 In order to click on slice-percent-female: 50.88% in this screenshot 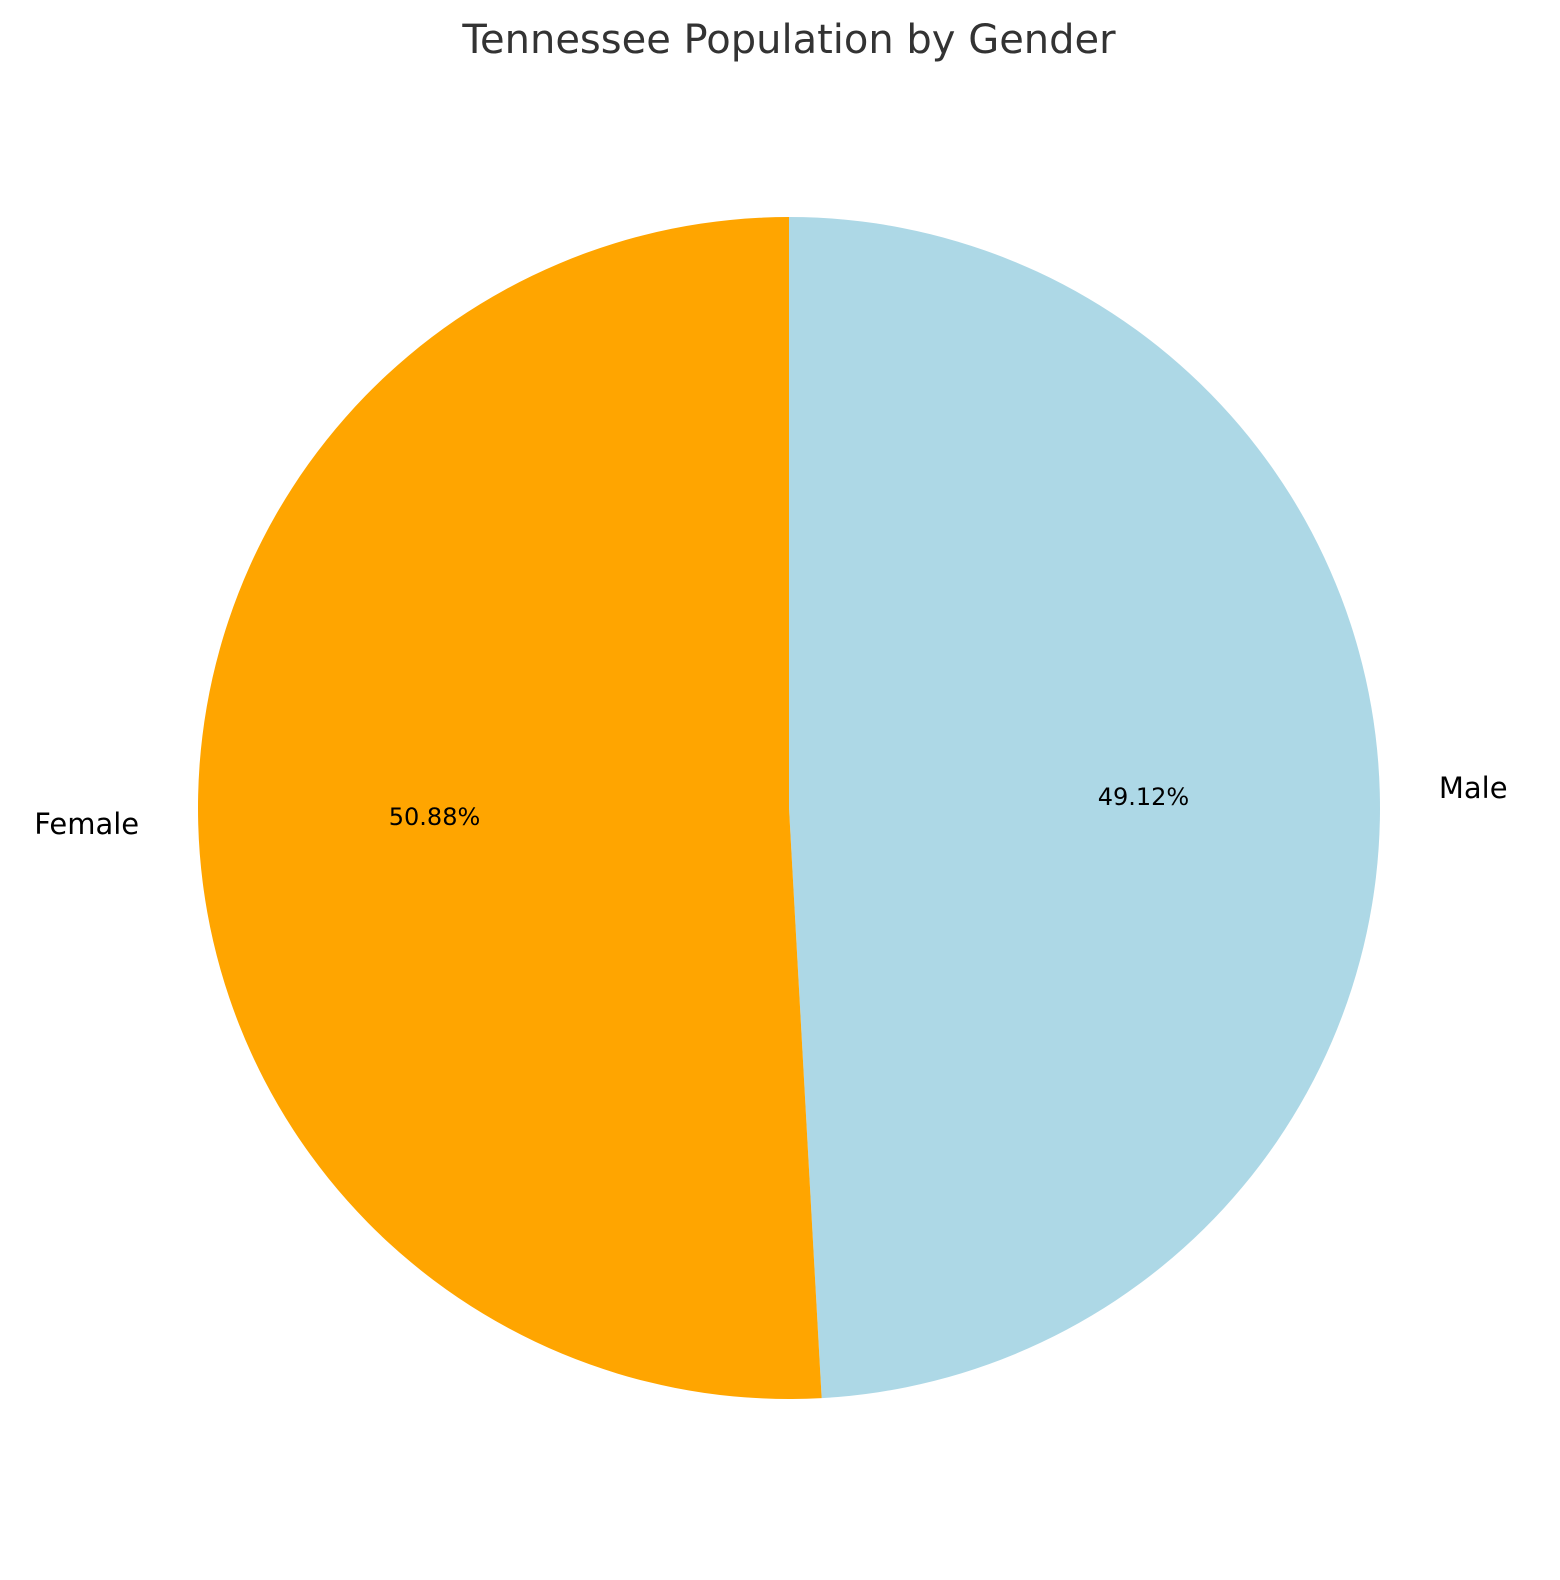, I will do `click(435, 817)`.